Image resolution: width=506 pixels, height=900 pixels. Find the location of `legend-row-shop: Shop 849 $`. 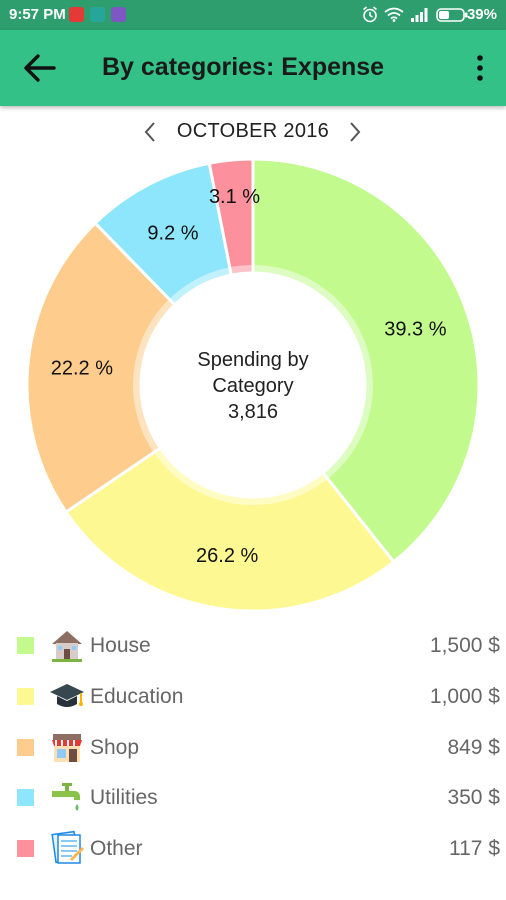

legend-row-shop: Shop 849 $ is located at coordinates (253, 747).